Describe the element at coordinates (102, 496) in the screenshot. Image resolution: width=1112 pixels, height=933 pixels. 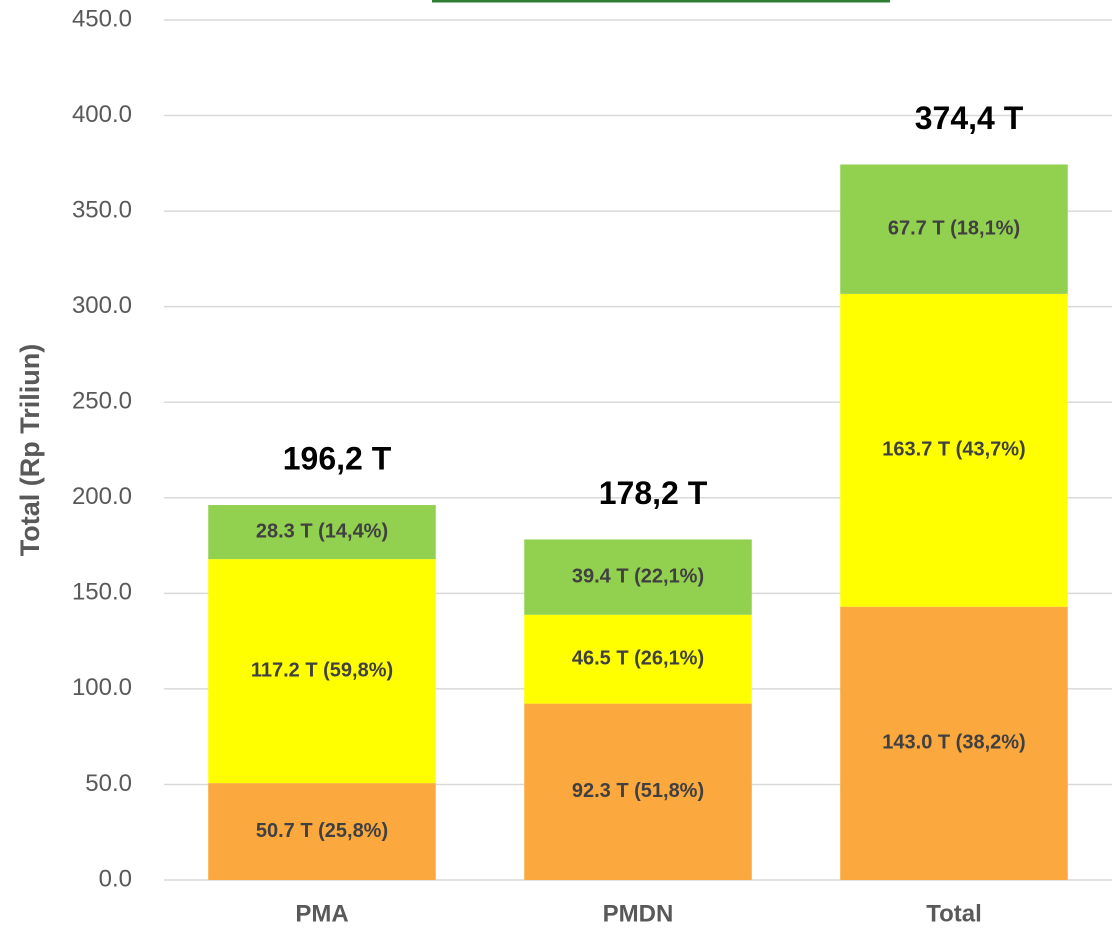
I see `y-tick-label: 200.0` at that location.